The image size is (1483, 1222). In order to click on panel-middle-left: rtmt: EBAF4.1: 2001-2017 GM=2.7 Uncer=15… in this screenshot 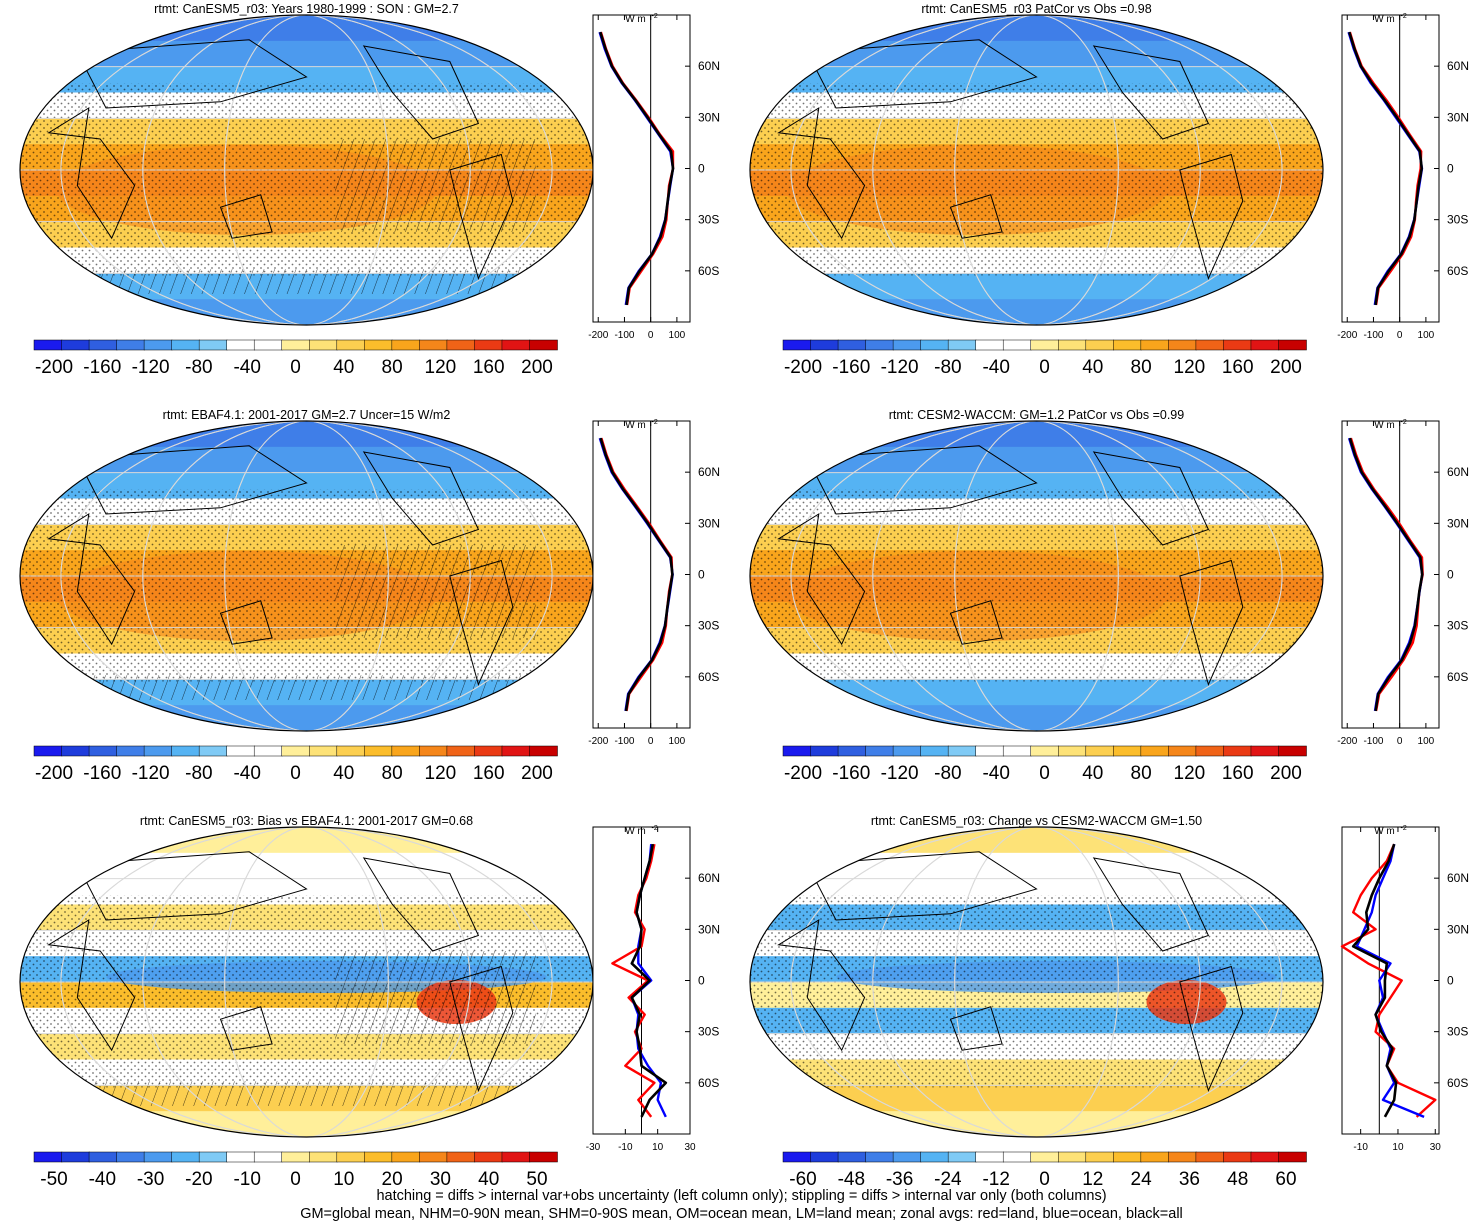, I will do `click(369, 596)`.